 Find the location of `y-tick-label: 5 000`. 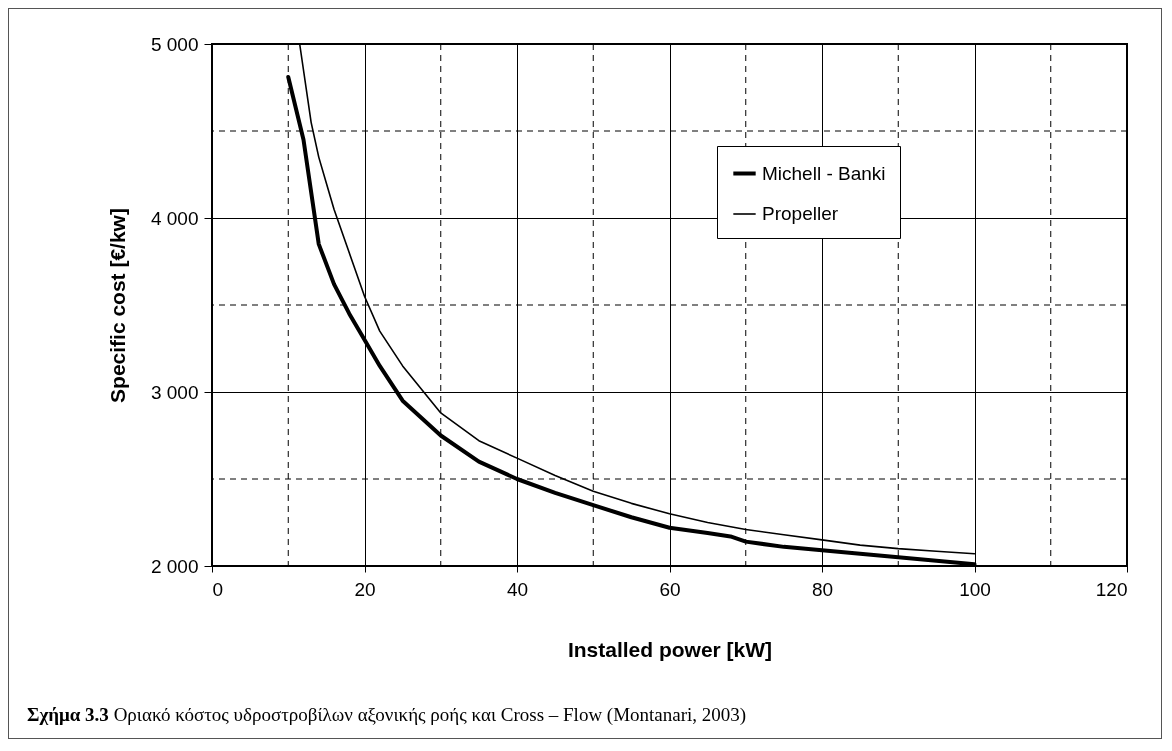

y-tick-label: 5 000 is located at coordinates (174, 44).